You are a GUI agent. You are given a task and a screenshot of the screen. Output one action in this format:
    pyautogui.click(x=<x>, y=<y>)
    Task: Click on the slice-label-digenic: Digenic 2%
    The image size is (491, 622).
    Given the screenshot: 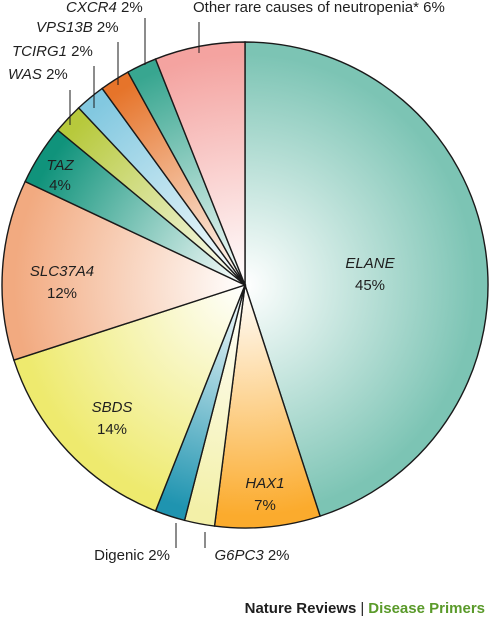 What is the action you would take?
    pyautogui.click(x=132, y=555)
    